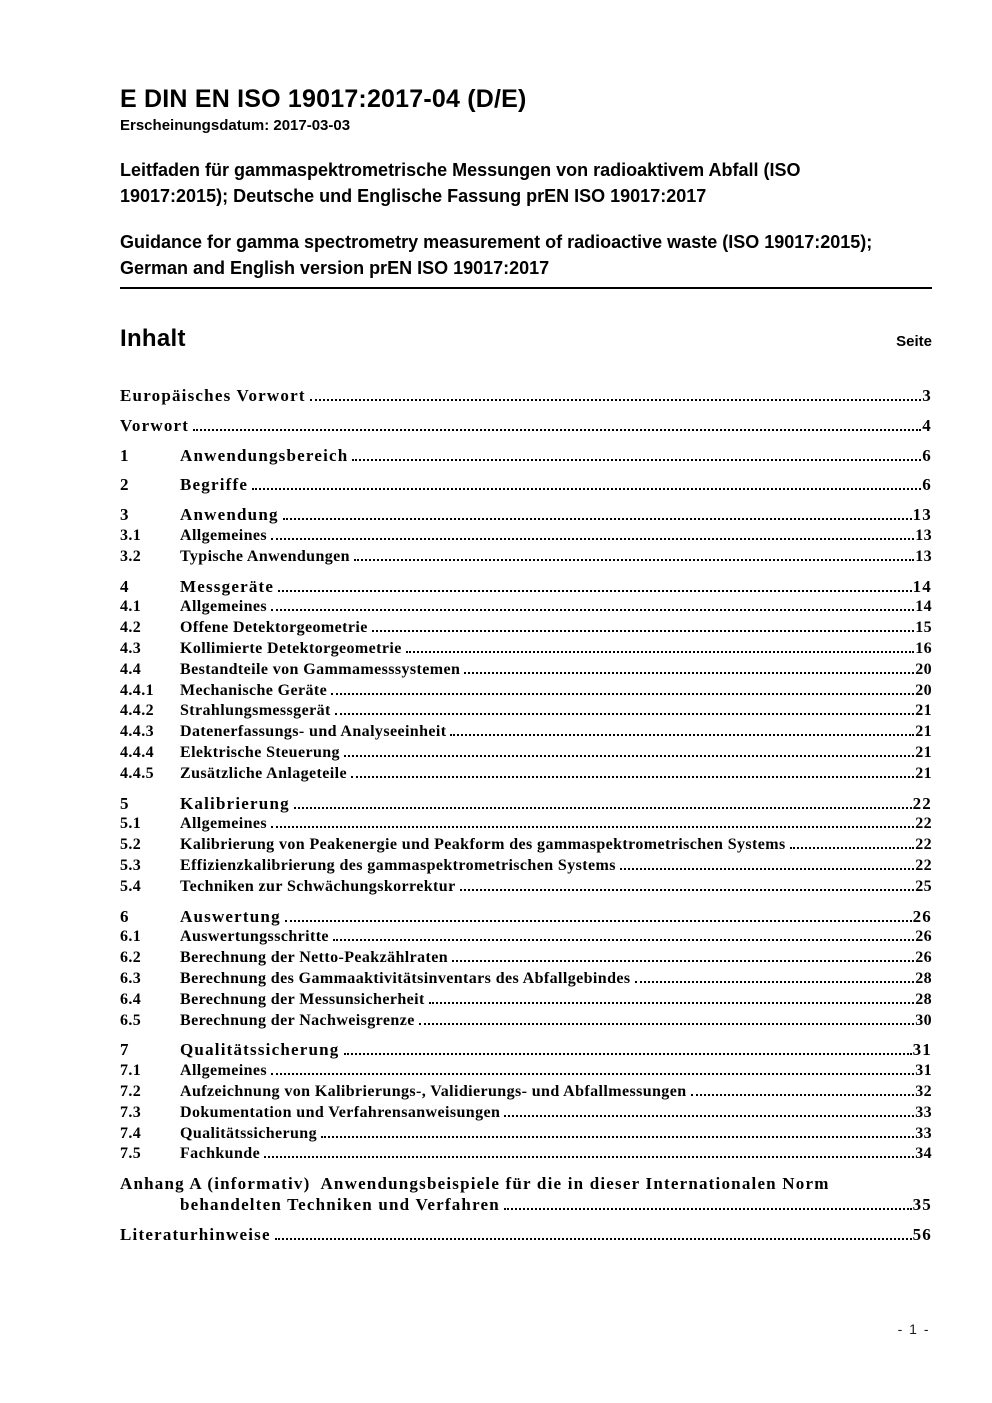 Image resolution: width=992 pixels, height=1403 pixels. Describe the element at coordinates (131, 958) in the screenshot. I see `toc-entry-number: 6.2` at that location.